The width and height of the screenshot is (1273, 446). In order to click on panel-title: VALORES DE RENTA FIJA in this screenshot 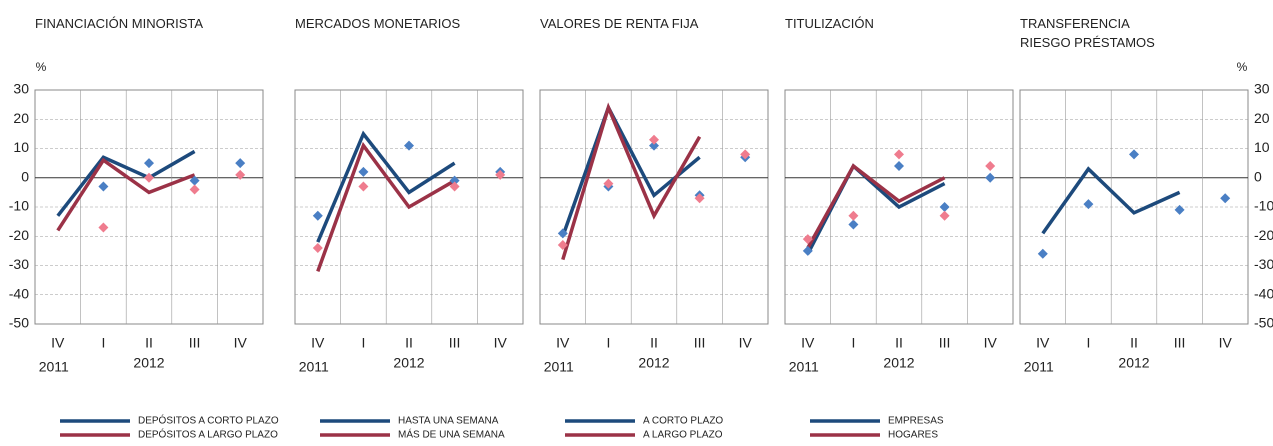, I will do `click(619, 23)`.